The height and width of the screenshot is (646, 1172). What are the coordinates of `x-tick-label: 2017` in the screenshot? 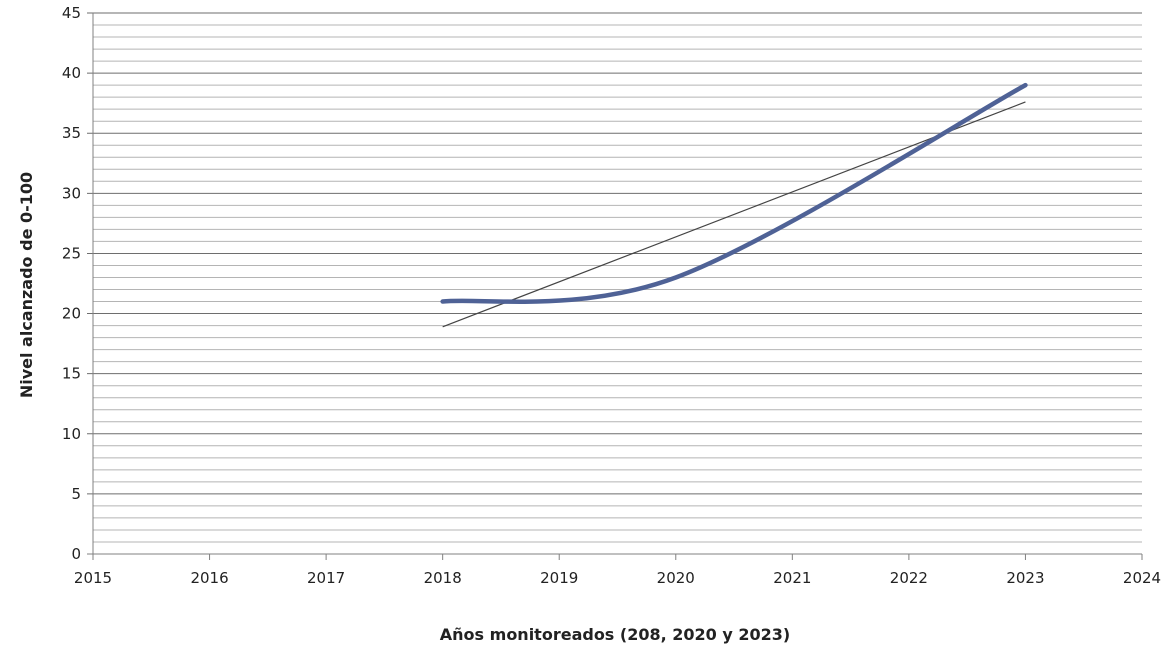 It's located at (326, 578).